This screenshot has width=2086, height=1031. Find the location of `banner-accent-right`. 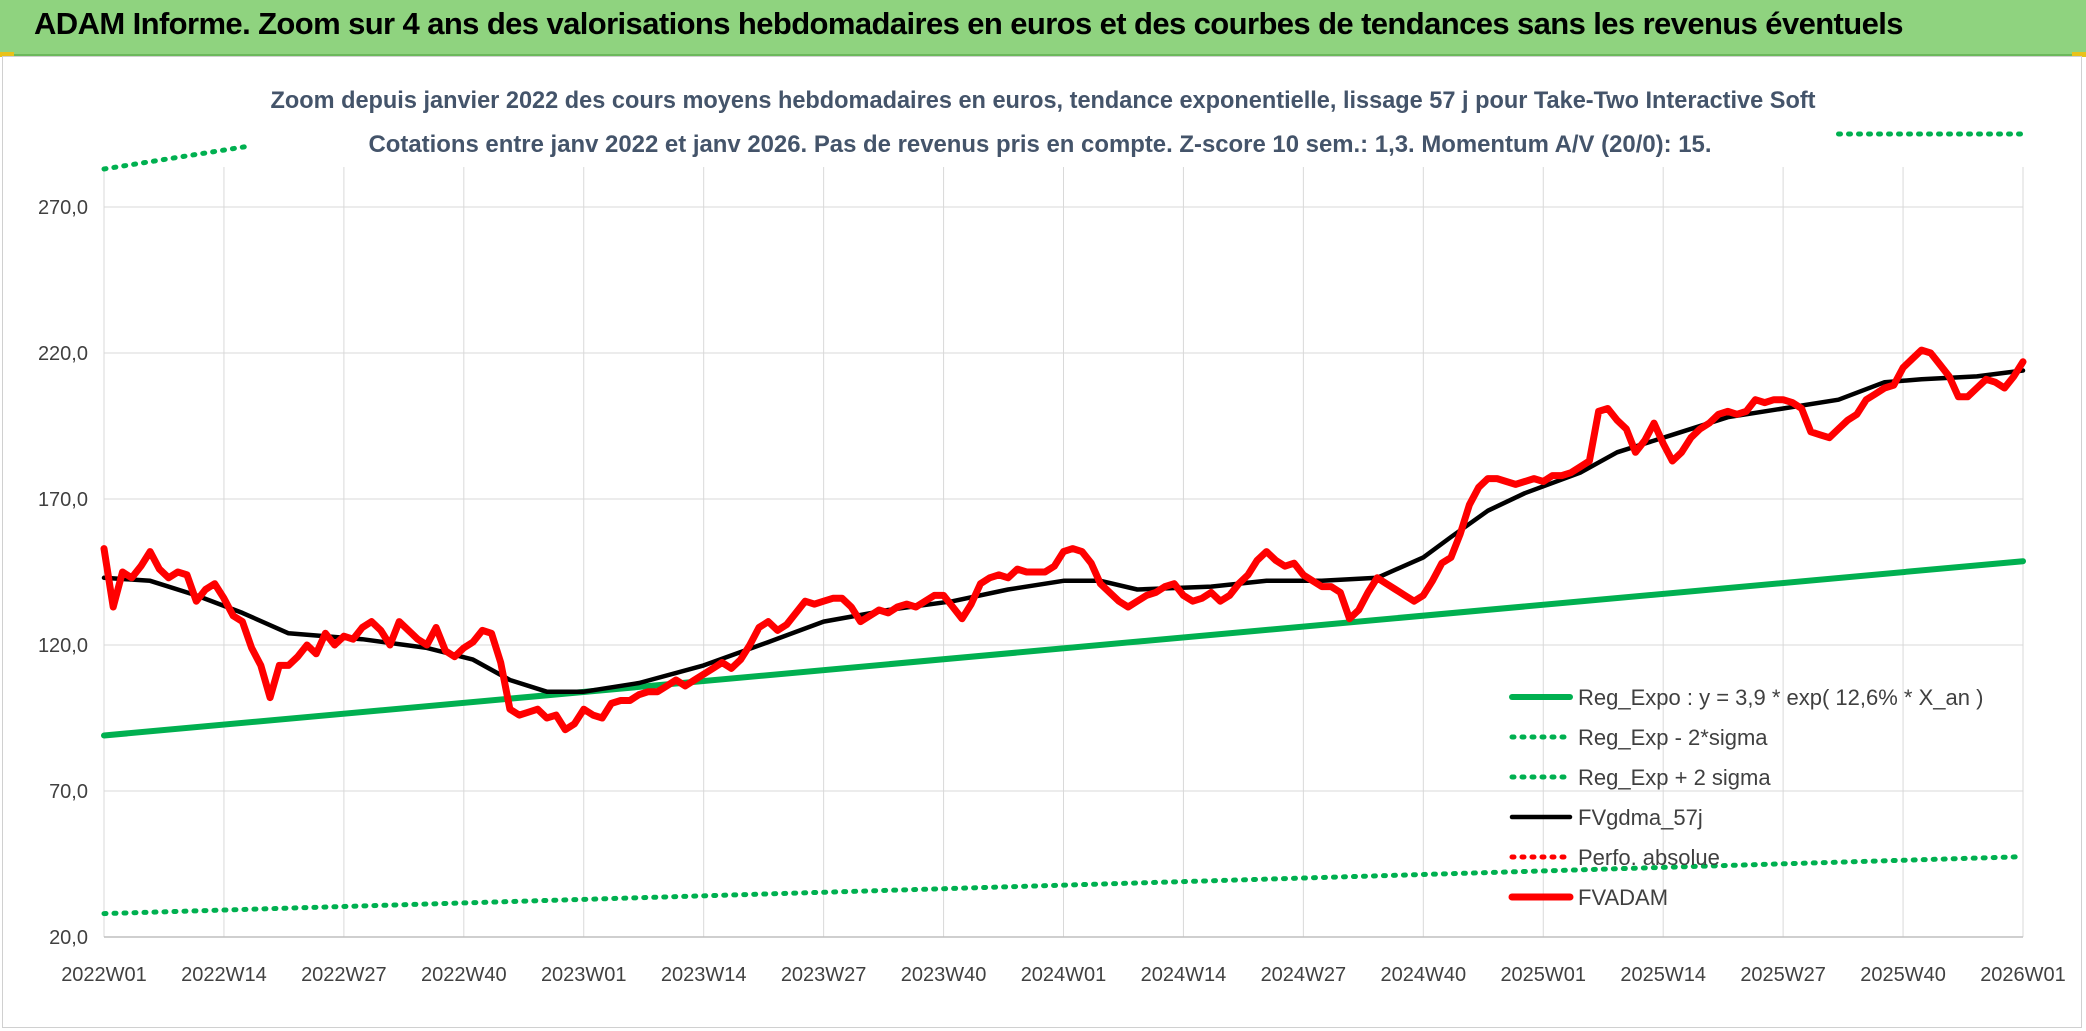

banner-accent-right is located at coordinates (2079, 54).